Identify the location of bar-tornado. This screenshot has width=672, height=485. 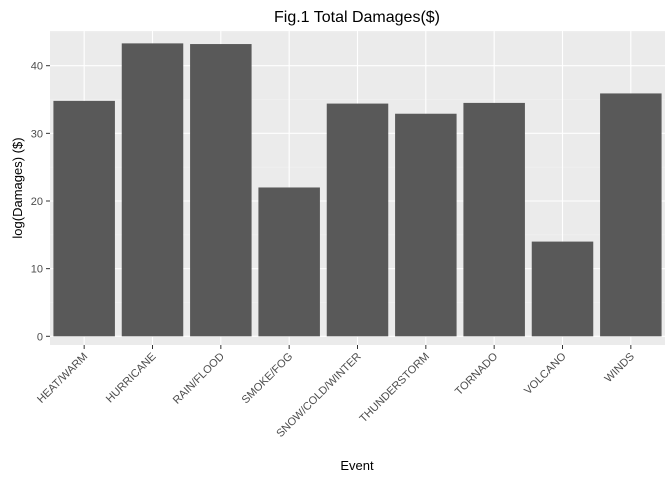
(494, 219).